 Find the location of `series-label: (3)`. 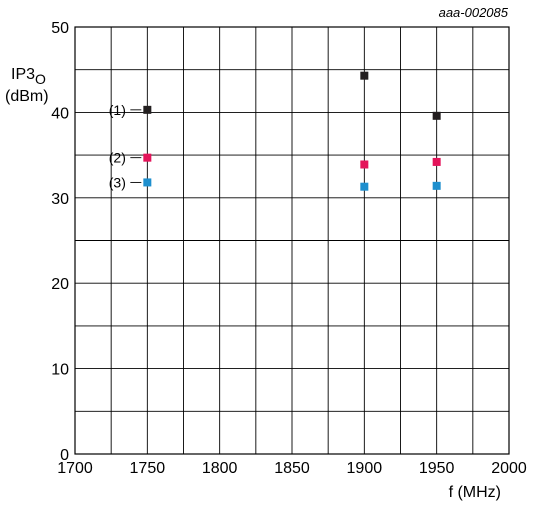

series-label: (3) is located at coordinates (117, 182).